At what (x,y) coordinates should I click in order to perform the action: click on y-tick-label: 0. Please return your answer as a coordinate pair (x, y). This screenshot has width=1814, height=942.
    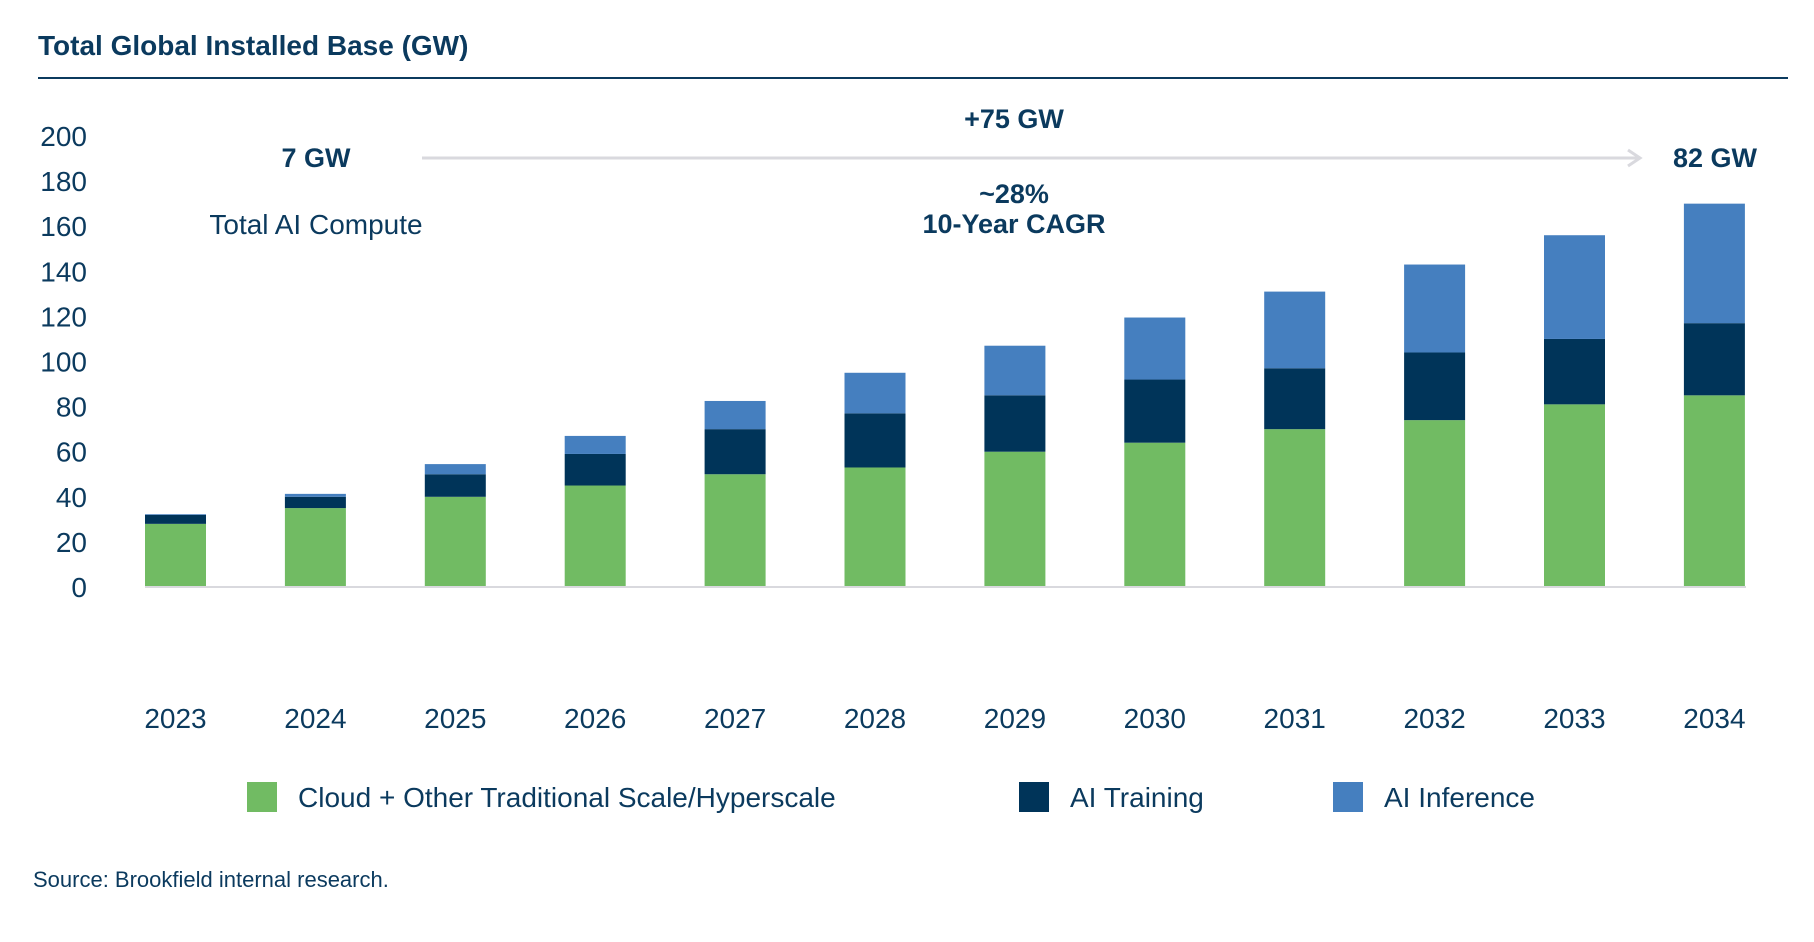
    Looking at the image, I should click on (79, 587).